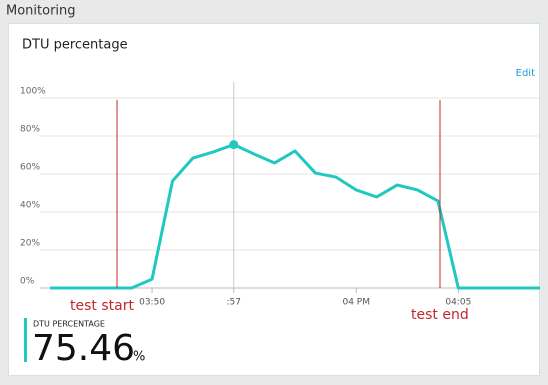 The width and height of the screenshot is (548, 385). Describe the element at coordinates (458, 303) in the screenshot. I see `x-tick-label: 04:05` at that location.